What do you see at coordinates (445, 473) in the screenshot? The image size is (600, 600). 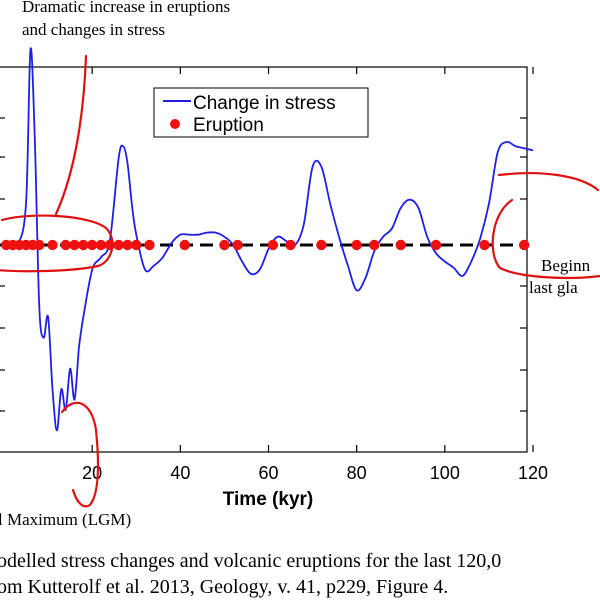 I see `x-tick-label-100: 100` at bounding box center [445, 473].